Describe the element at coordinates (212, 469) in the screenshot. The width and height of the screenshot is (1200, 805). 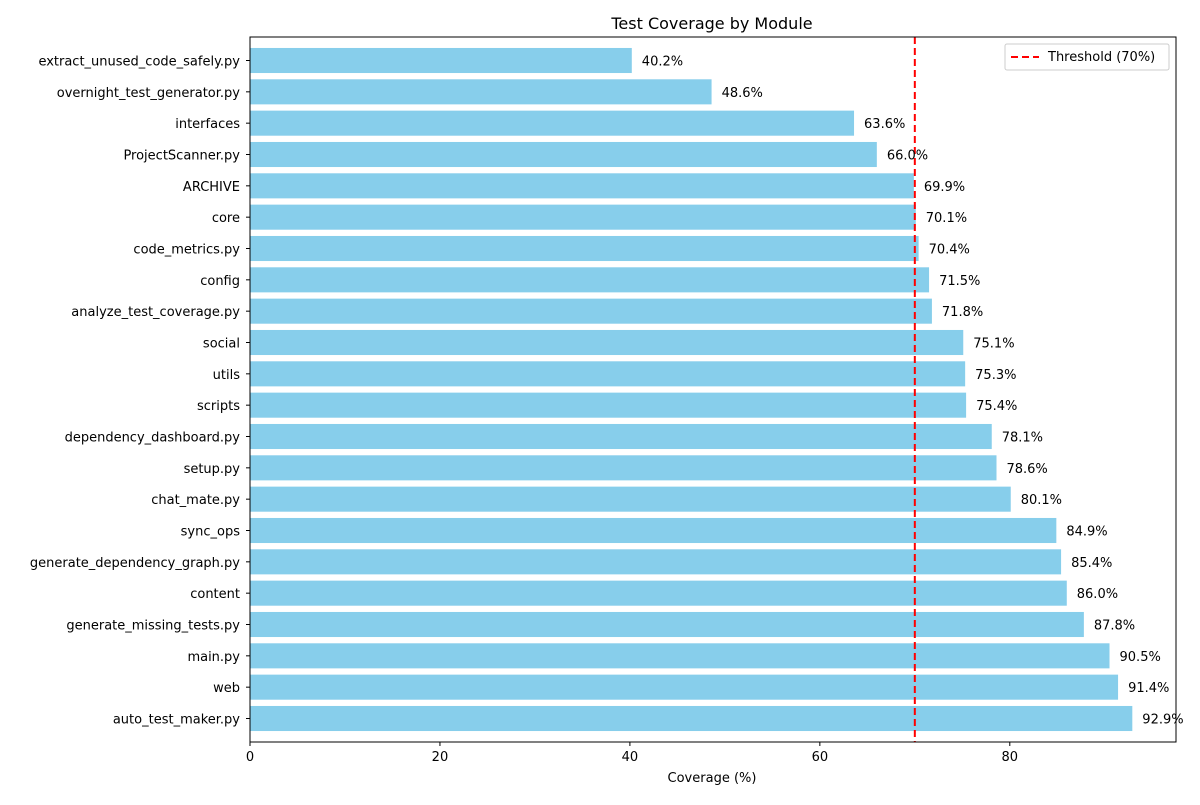
I see `y-tick-label: setup.py` at that location.